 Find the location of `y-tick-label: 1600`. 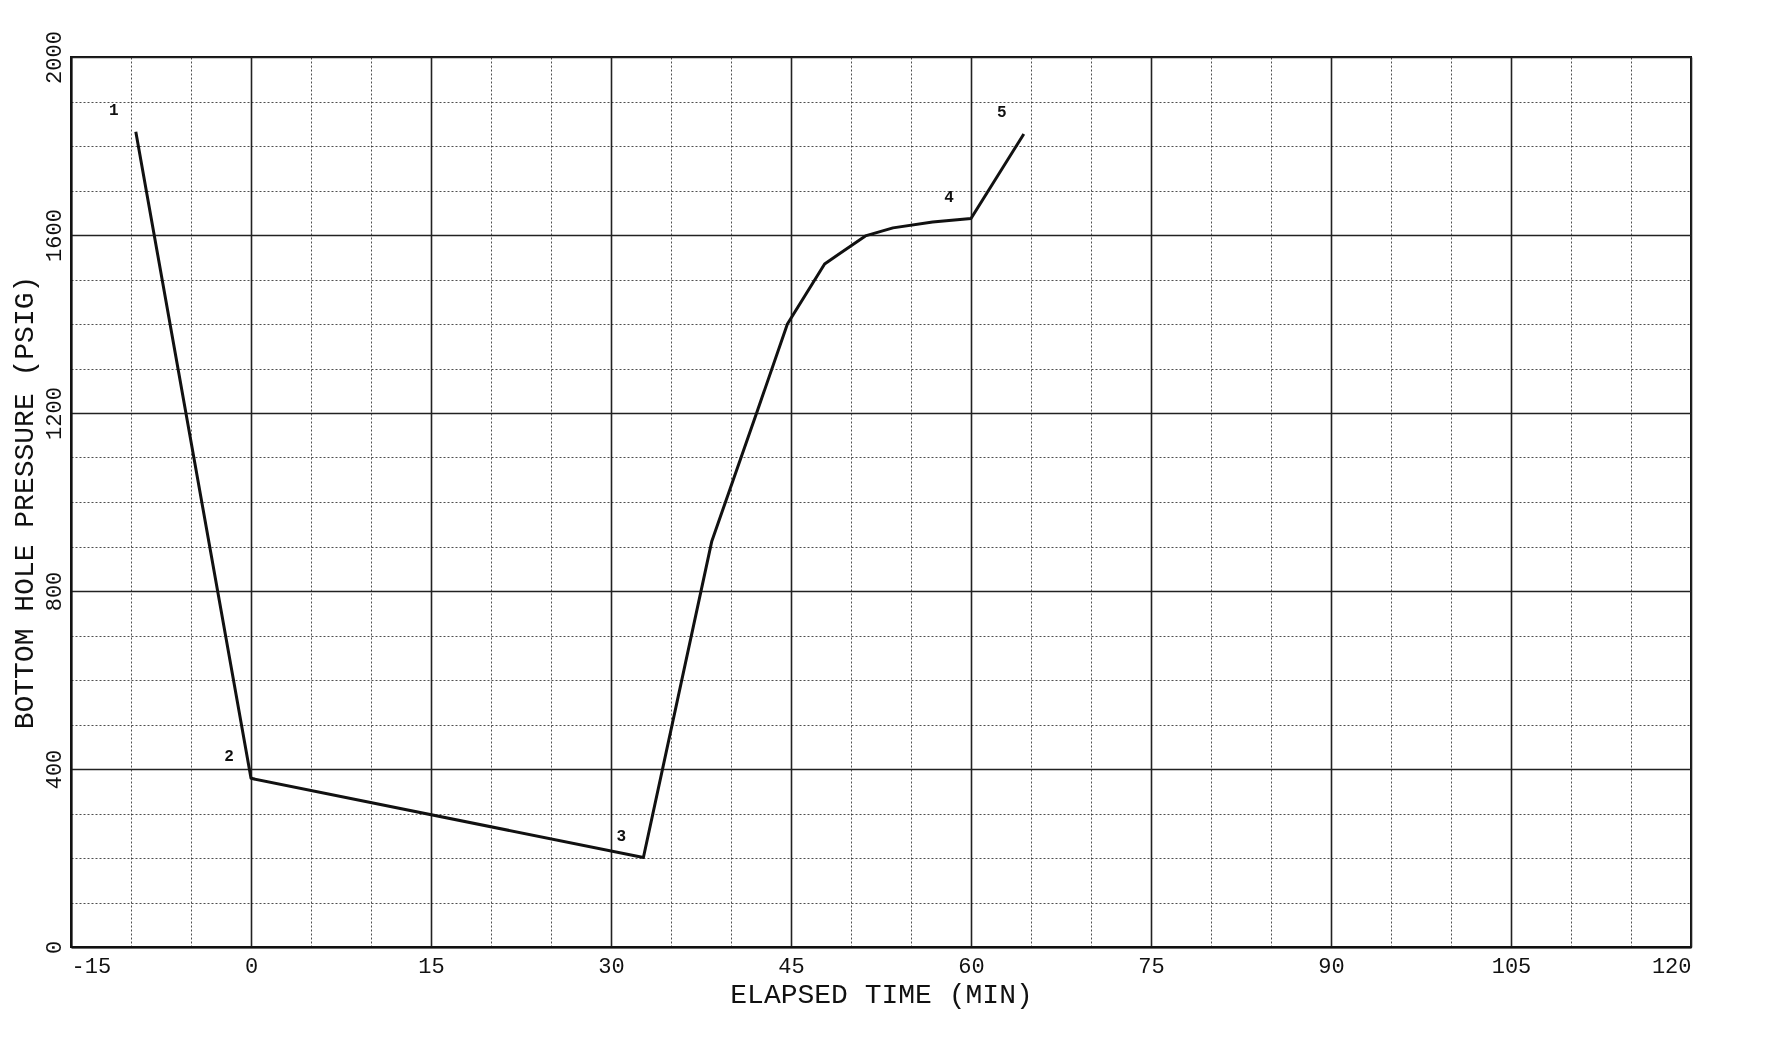

y-tick-label: 1600 is located at coordinates (55, 235).